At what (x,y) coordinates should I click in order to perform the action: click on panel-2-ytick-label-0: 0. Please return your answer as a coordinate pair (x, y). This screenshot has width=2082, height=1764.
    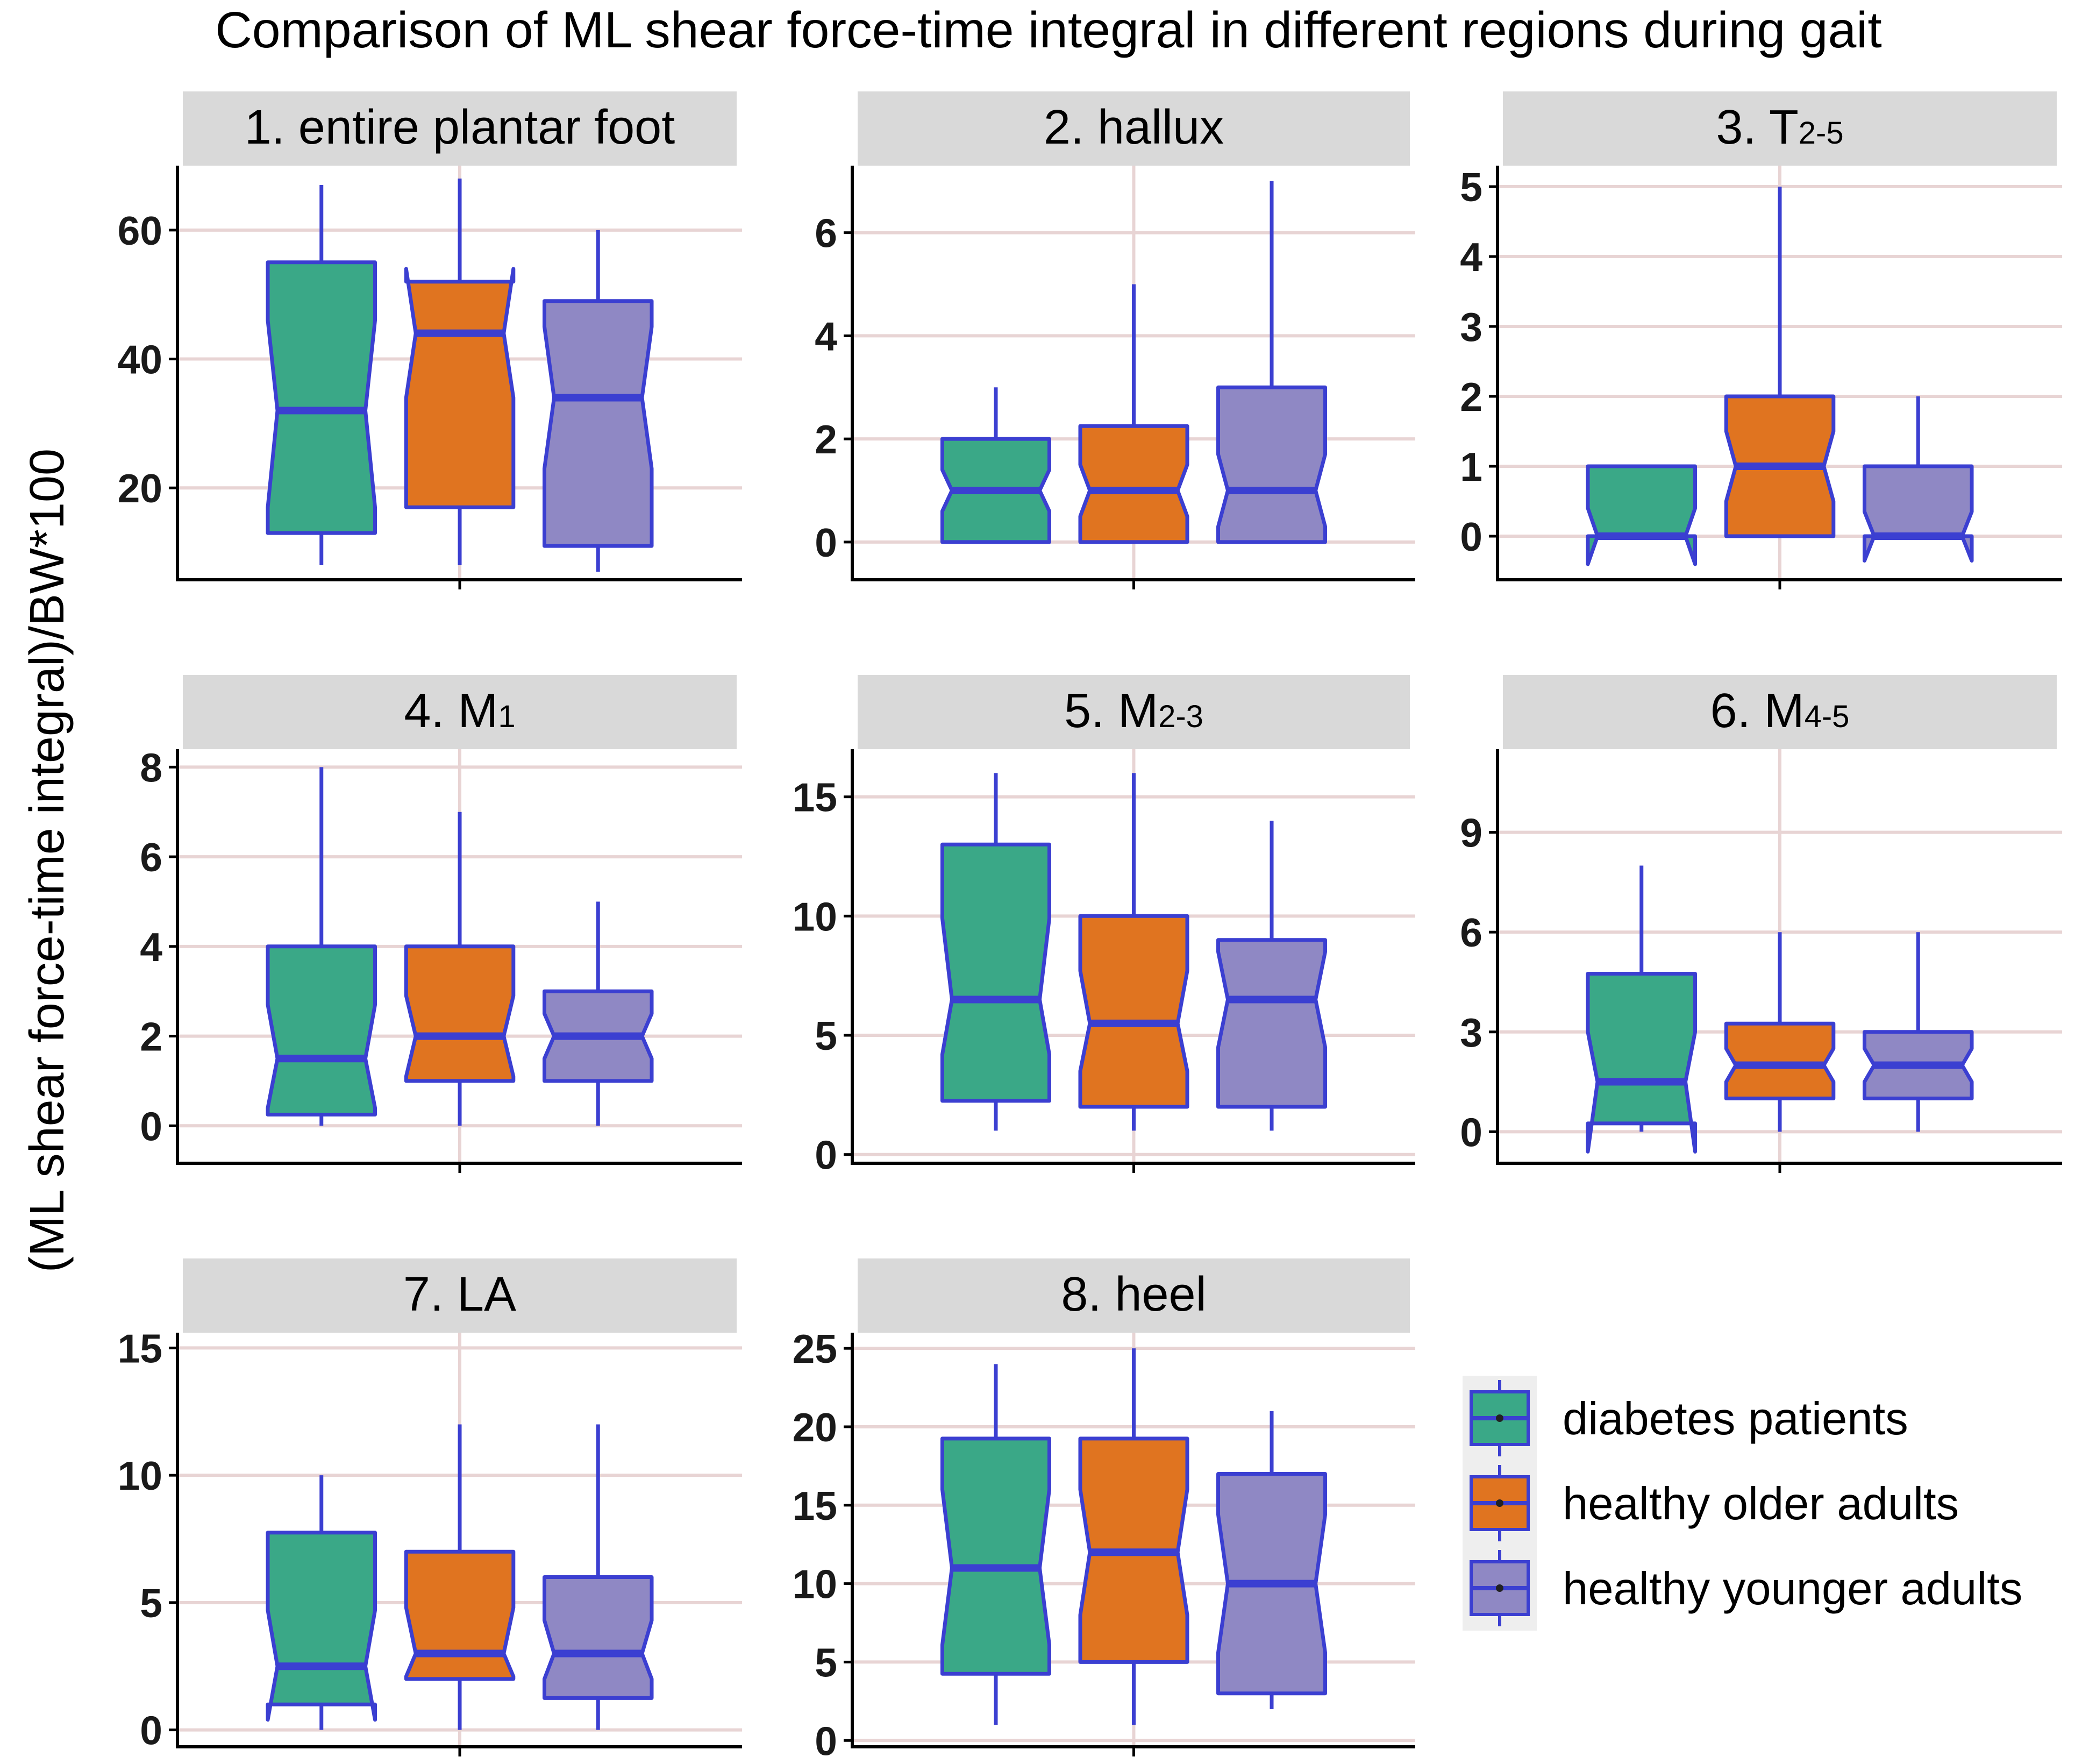
    Looking at the image, I should click on (826, 542).